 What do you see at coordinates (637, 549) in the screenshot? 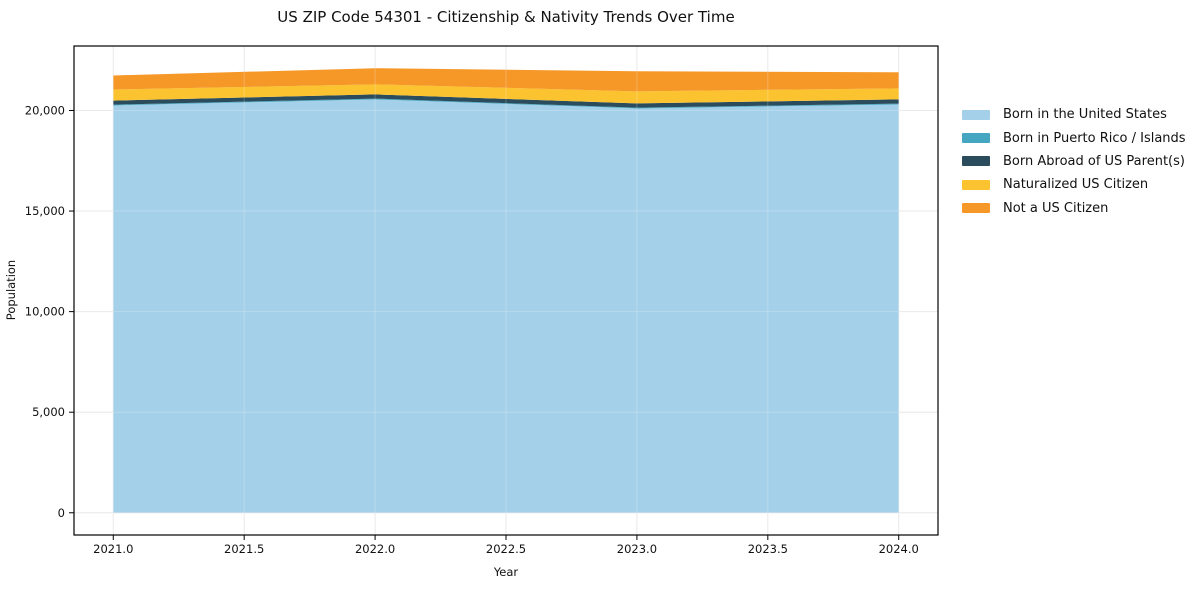
I see `x-tick-label: 2023.0` at bounding box center [637, 549].